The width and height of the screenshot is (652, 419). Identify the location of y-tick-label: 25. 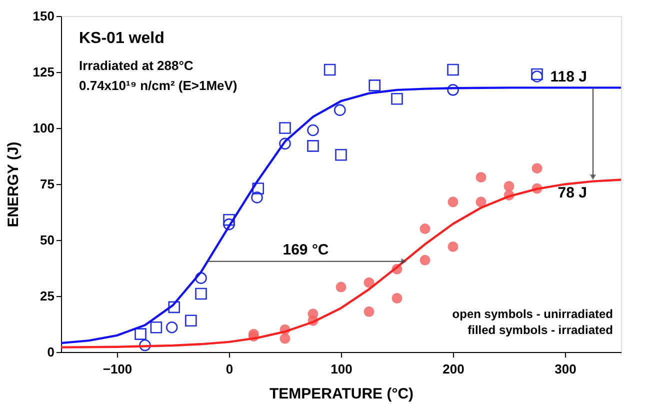
(47, 296).